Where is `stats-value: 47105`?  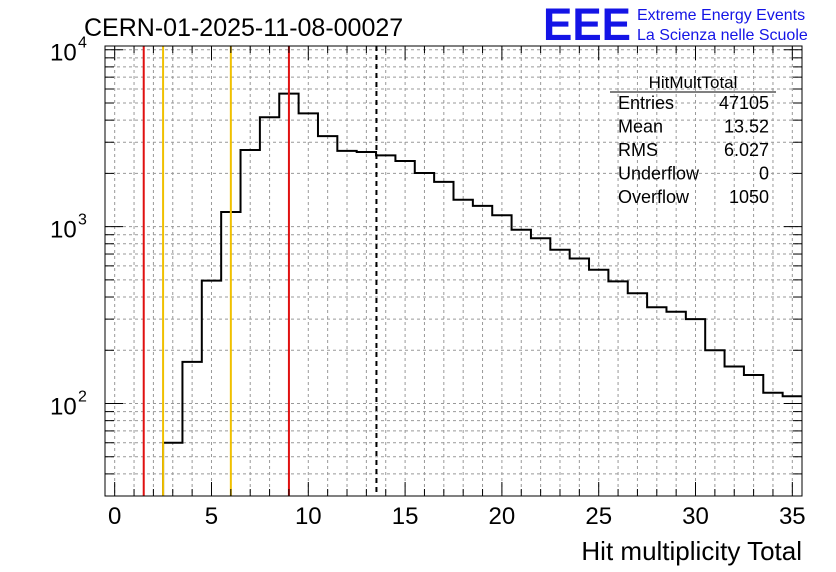 stats-value: 47105 is located at coordinates (744, 103).